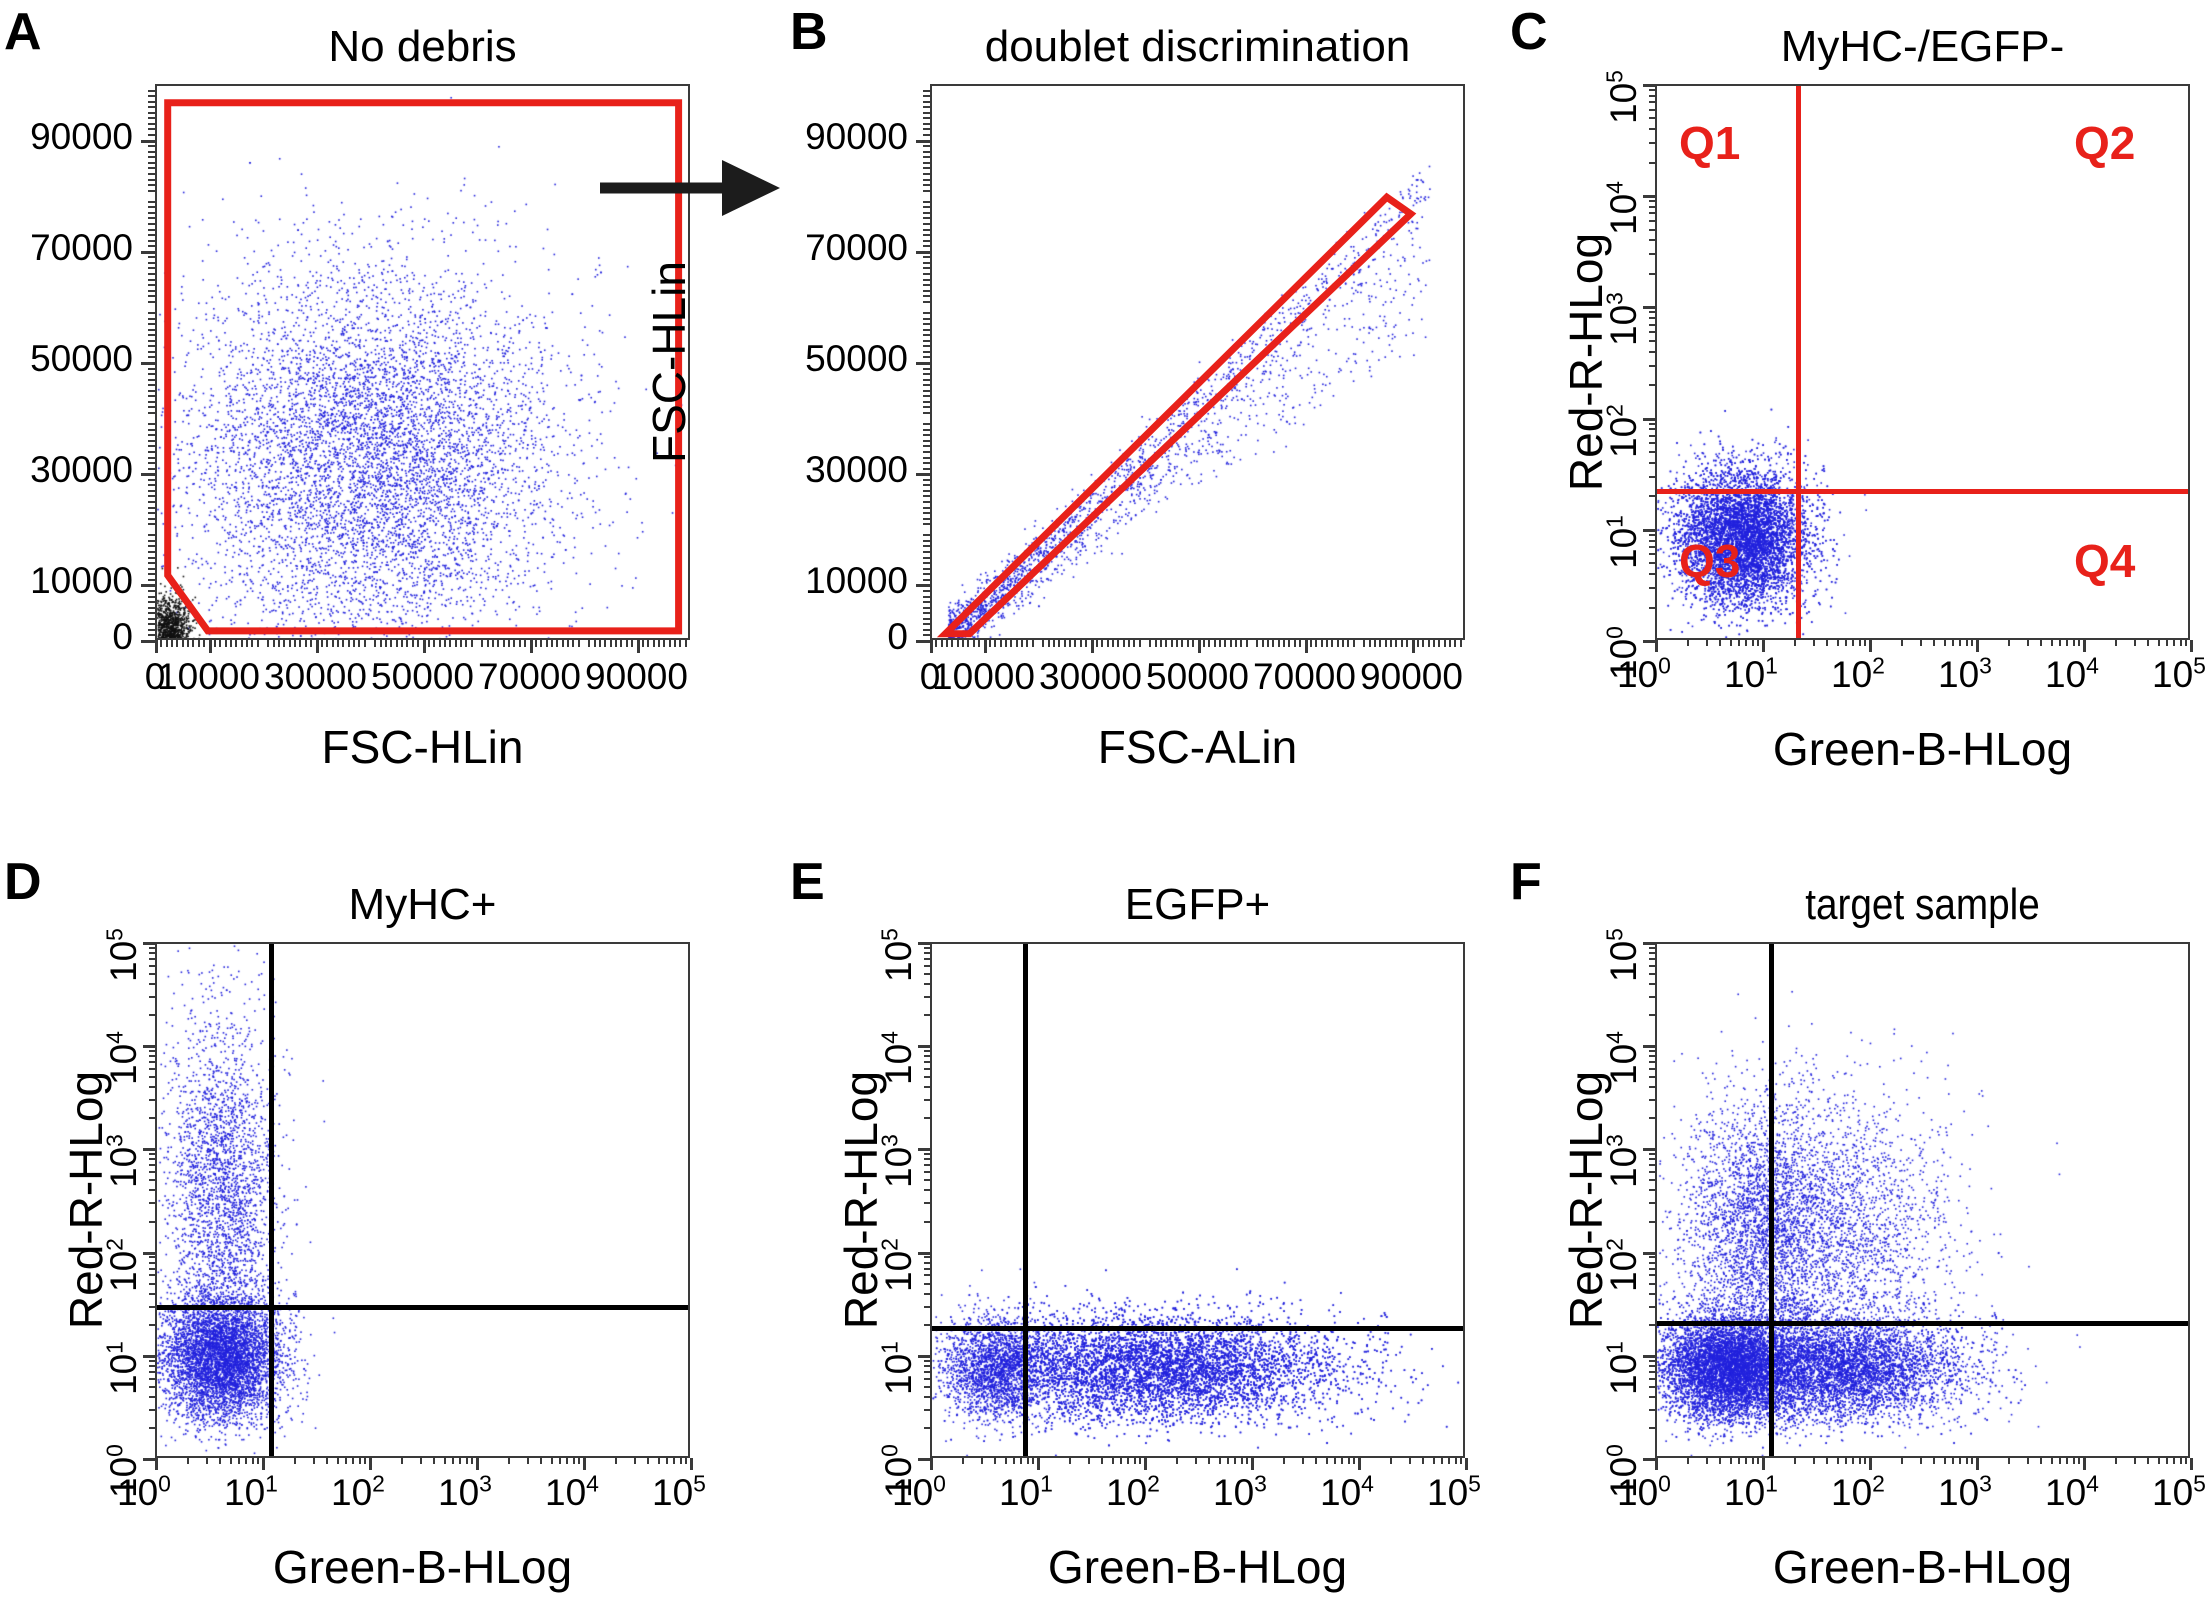  I want to click on ytick-label-a-5: 90000, so click(81, 136).